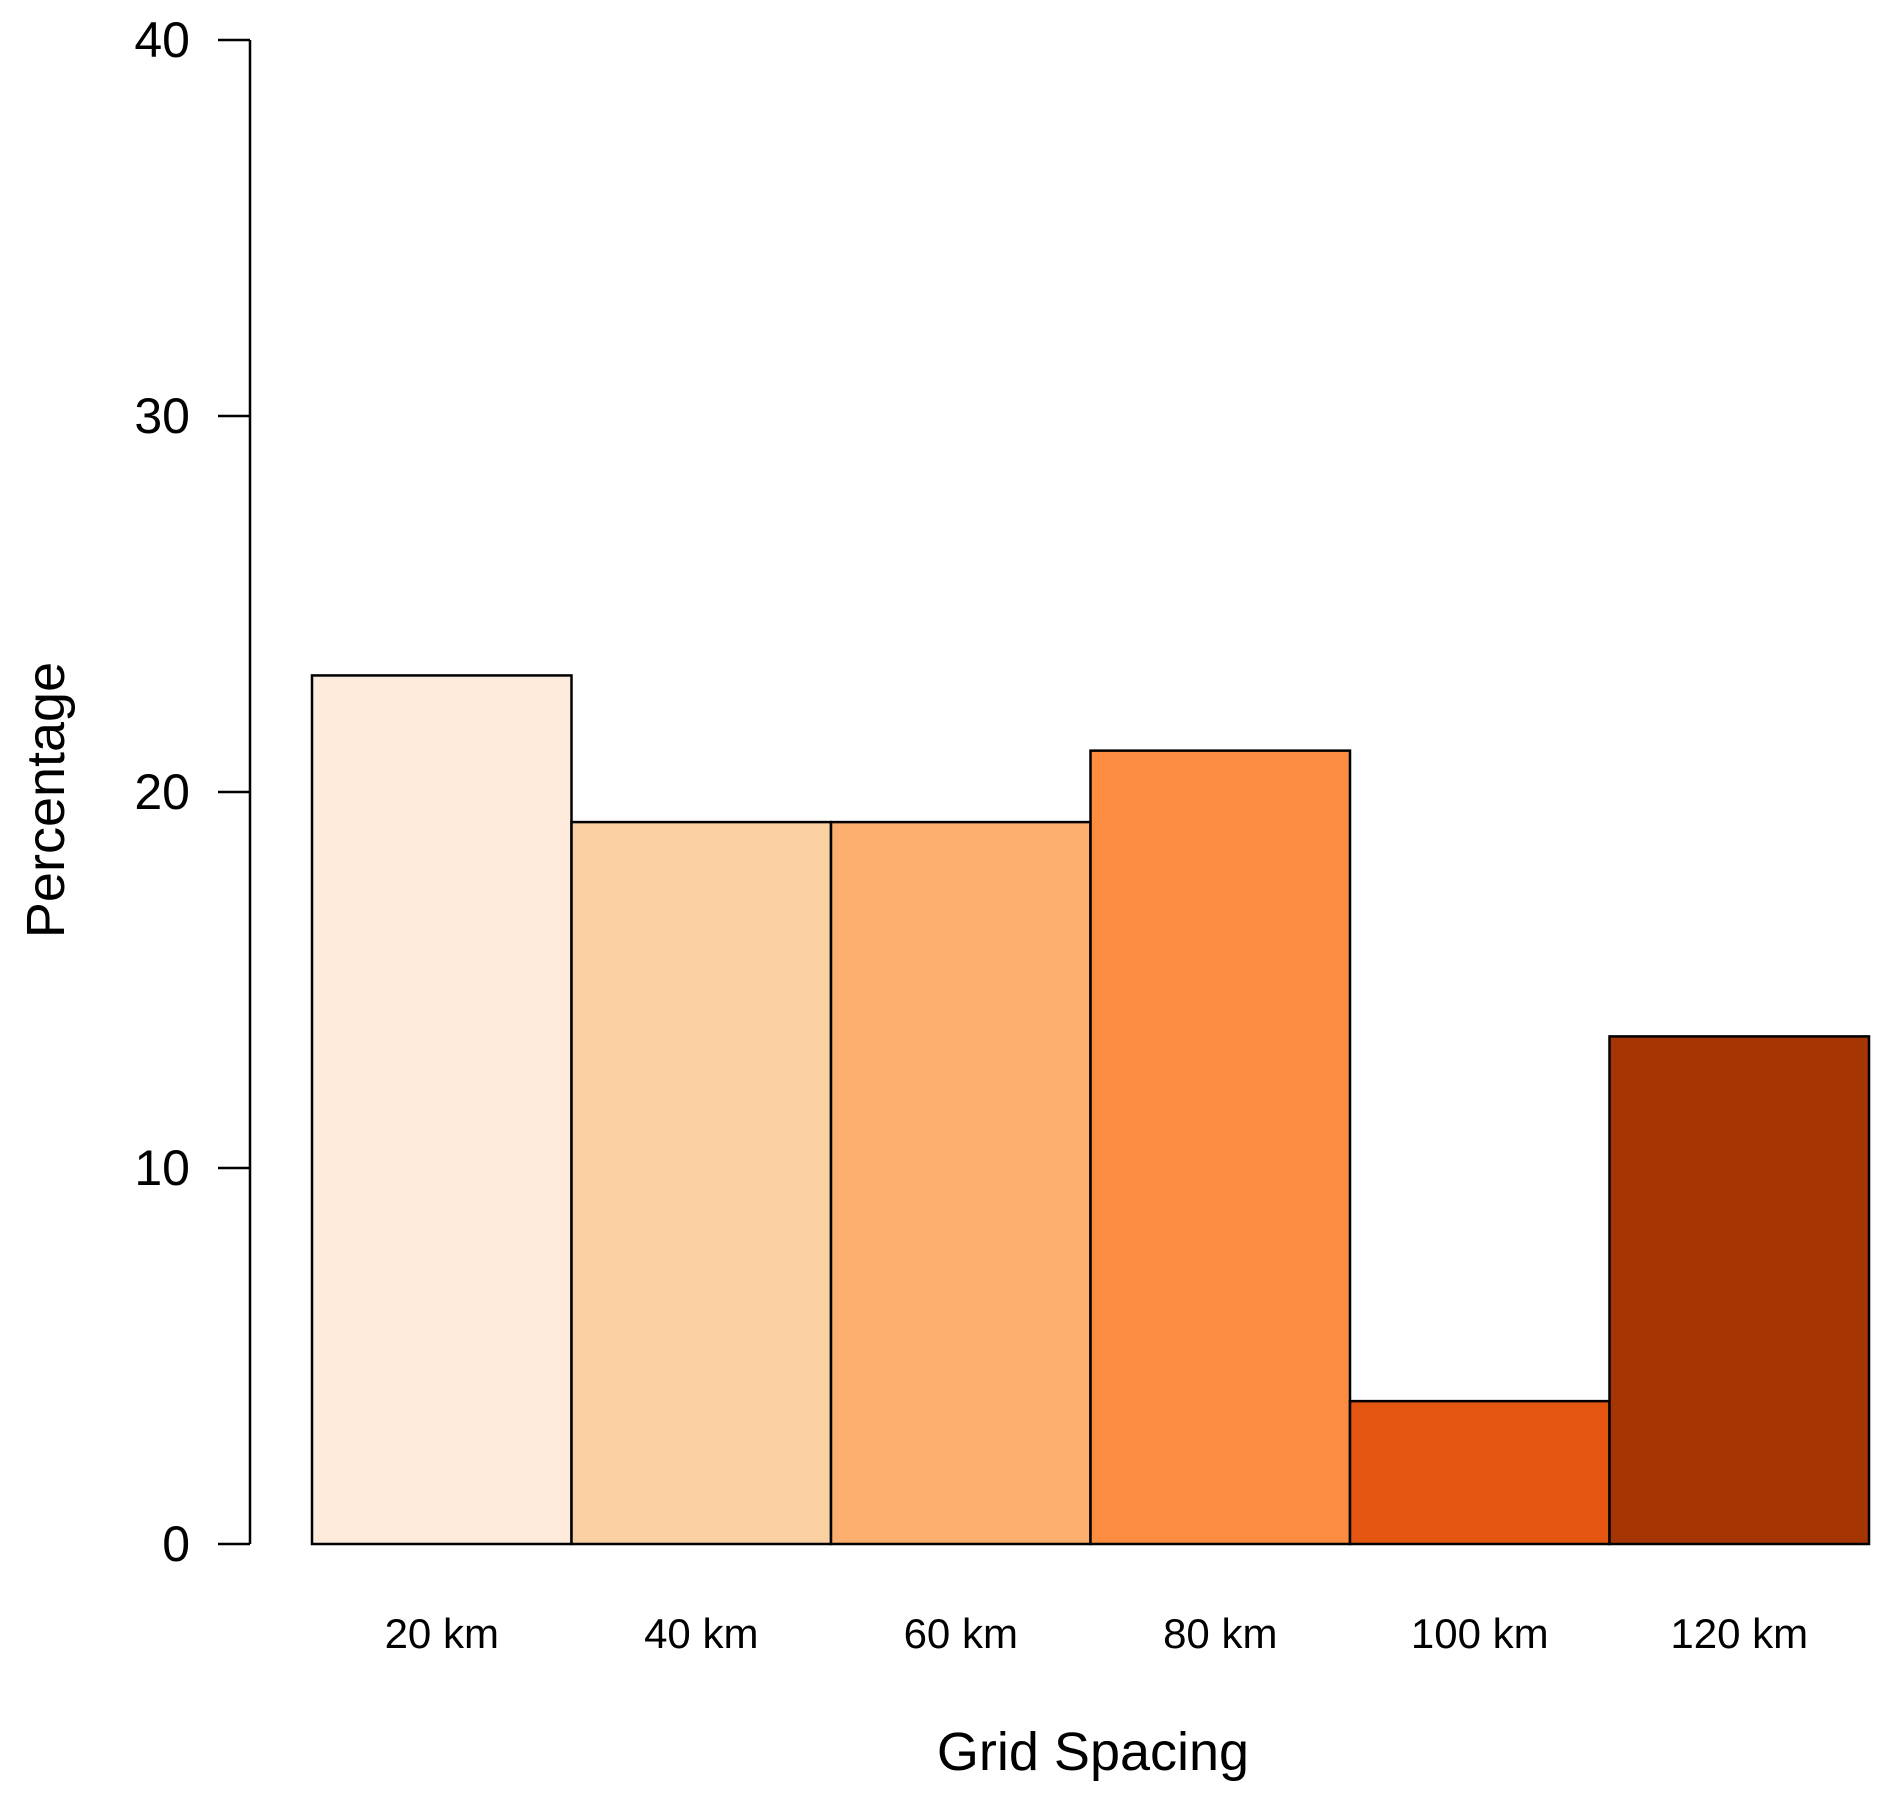  Describe the element at coordinates (162, 792) in the screenshot. I see `y-tick-label: 20` at that location.